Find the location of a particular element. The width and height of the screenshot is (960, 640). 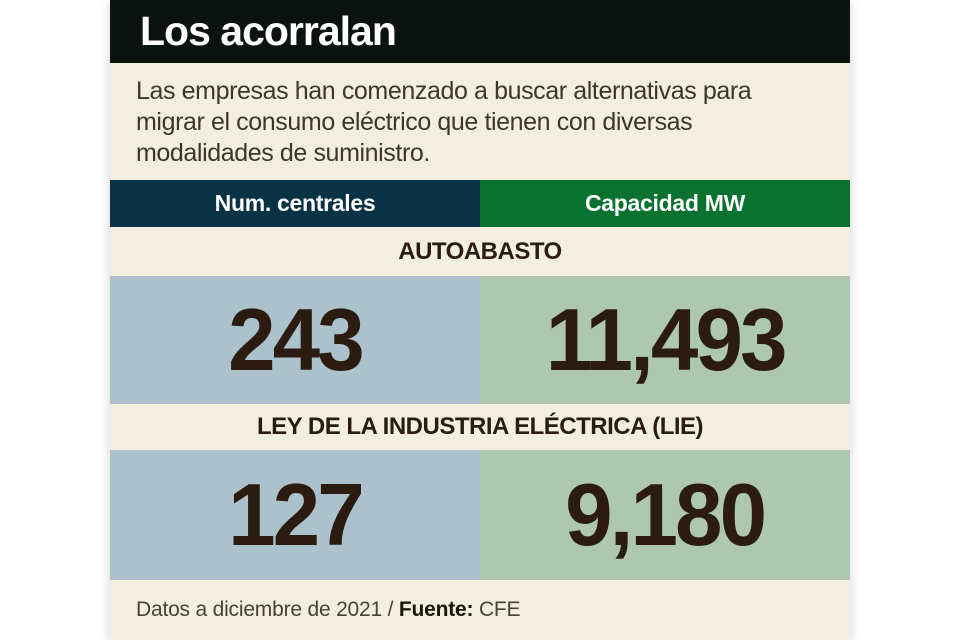

column-header-row: Num. centrales Capacidad MW is located at coordinates (480, 203).